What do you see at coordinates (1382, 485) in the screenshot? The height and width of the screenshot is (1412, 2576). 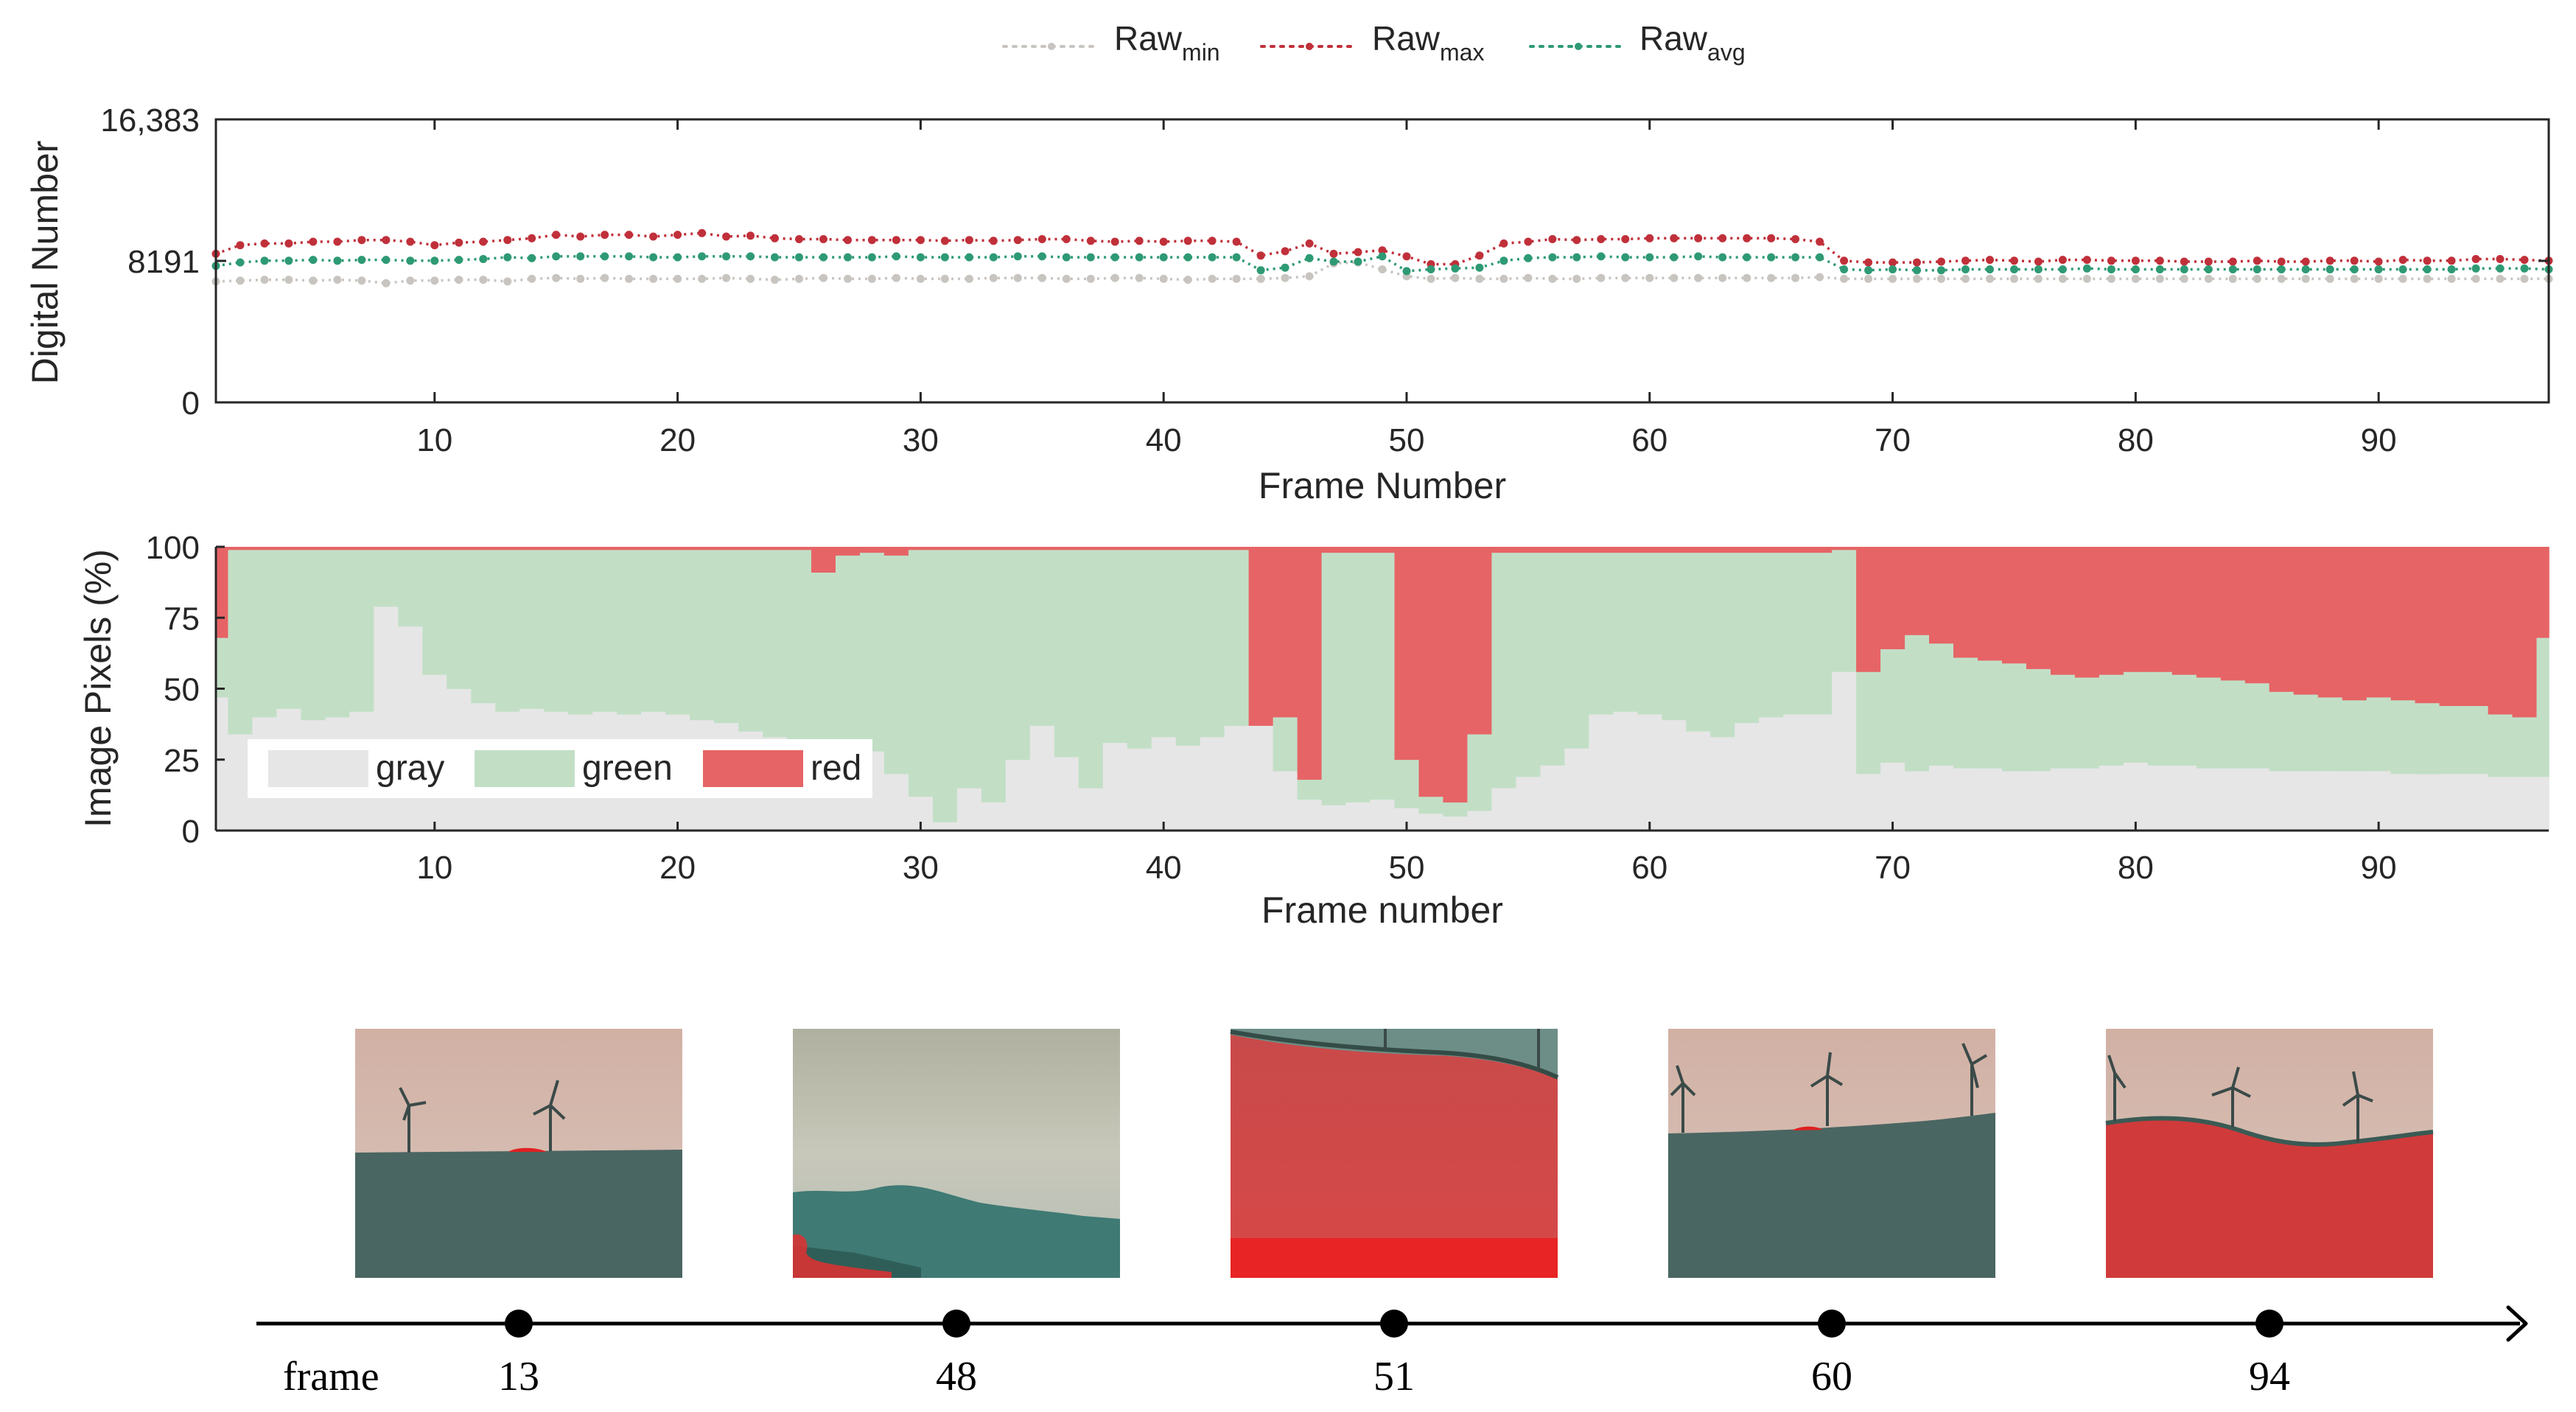 I see `chart1-x-label: Frame Number` at bounding box center [1382, 485].